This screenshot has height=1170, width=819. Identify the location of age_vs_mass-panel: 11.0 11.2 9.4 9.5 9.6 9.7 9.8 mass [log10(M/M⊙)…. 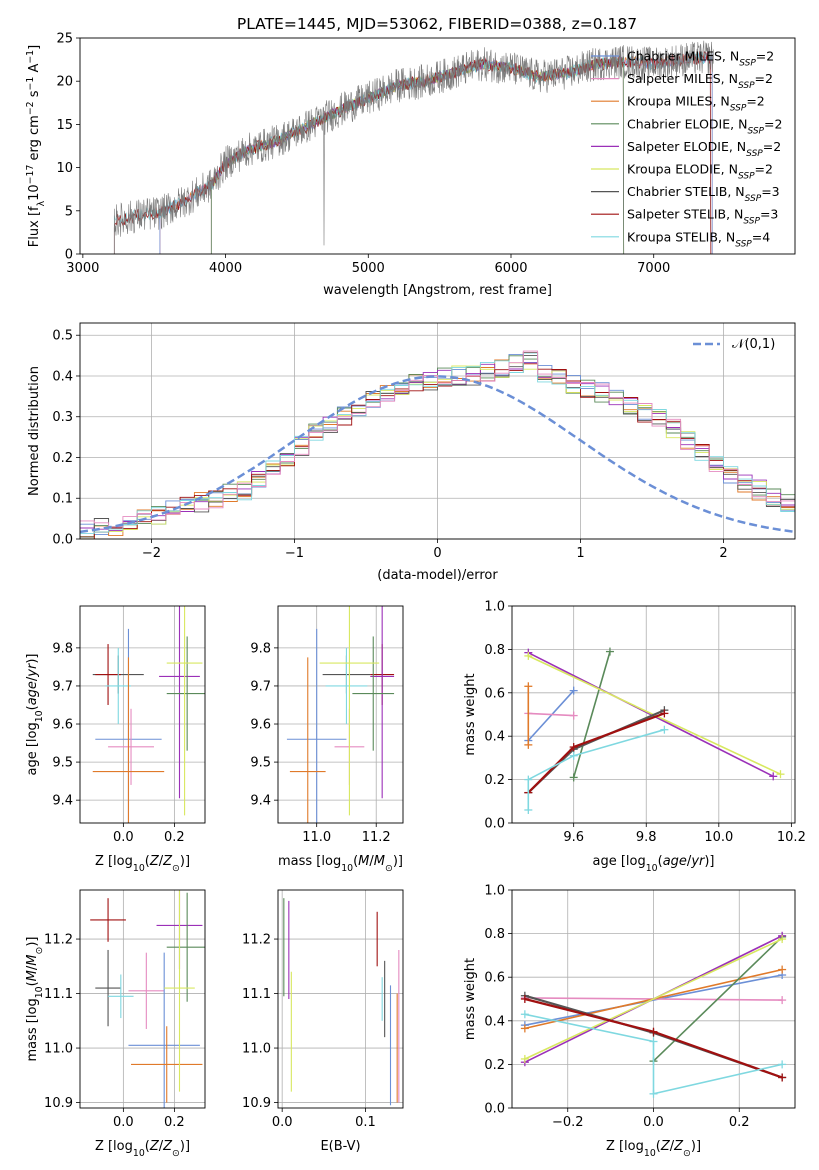
(327, 739).